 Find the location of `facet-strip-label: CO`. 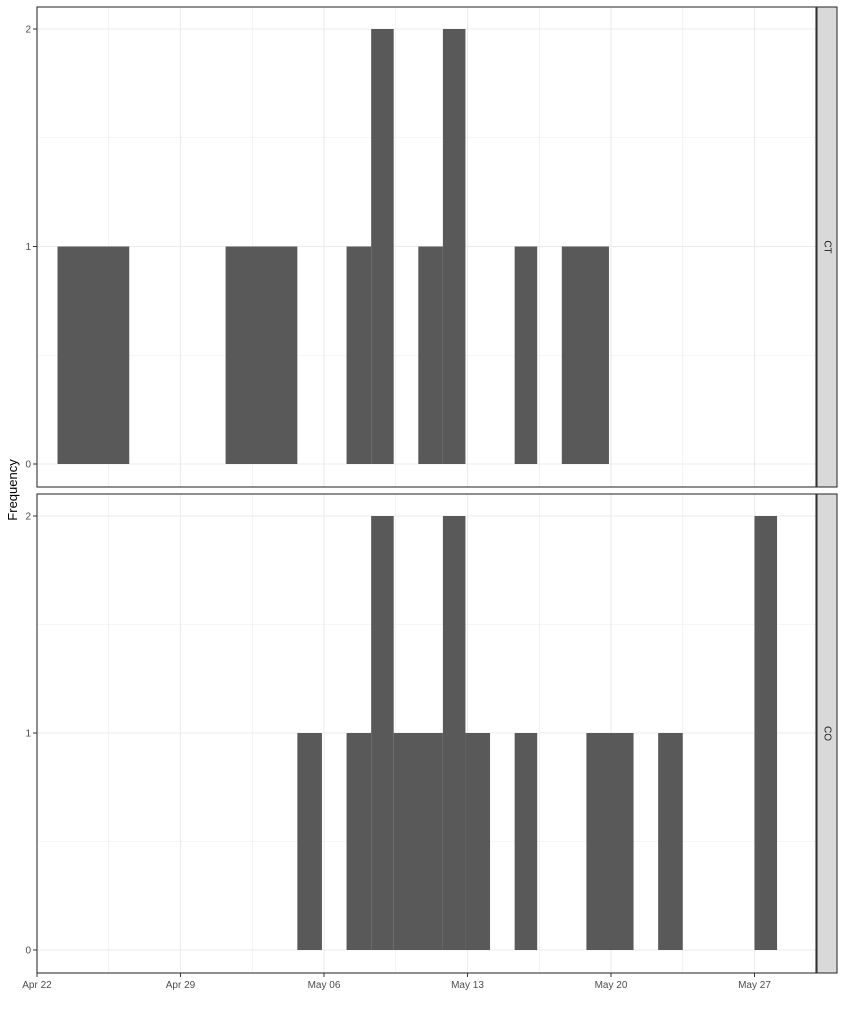

facet-strip-label: CO is located at coordinates (826, 733).